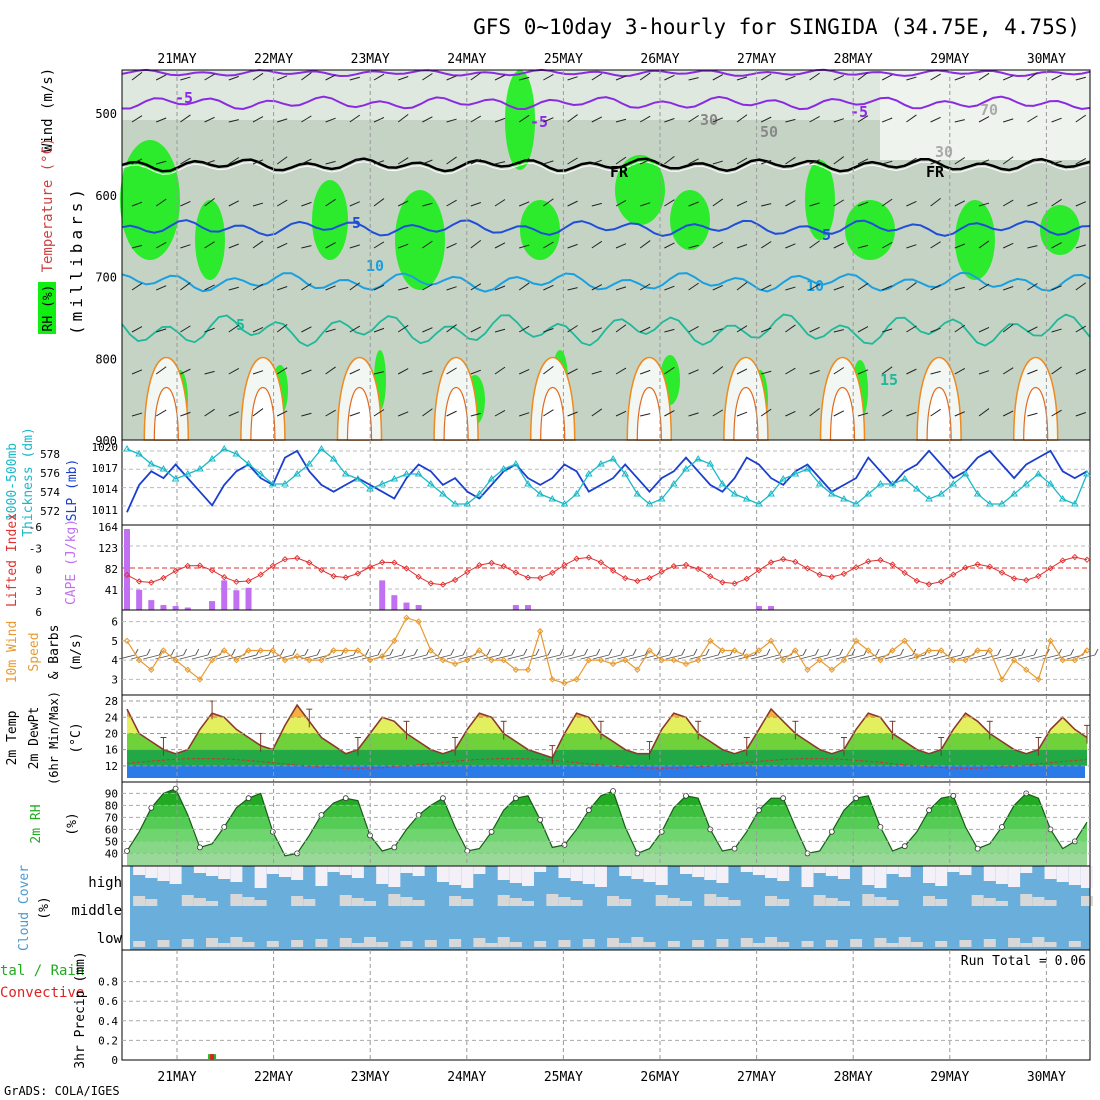 The height and width of the screenshot is (1100, 1100). Describe the element at coordinates (842, 414) in the screenshot. I see `hot-column` at that location.